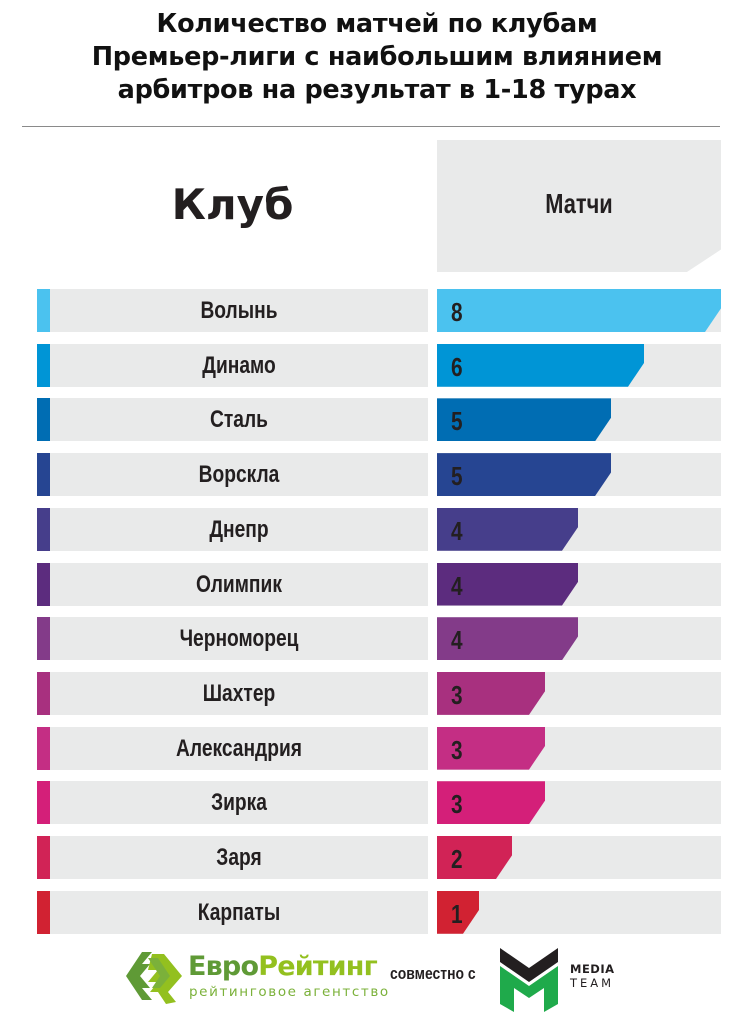  Describe the element at coordinates (239, 803) in the screenshot. I see `club-name: Зирка` at that location.